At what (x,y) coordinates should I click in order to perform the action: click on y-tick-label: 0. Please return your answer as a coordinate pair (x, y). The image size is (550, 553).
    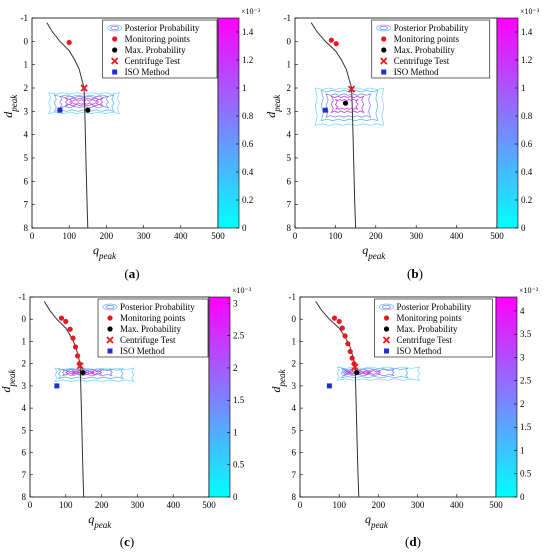
    Looking at the image, I should click on (26, 41).